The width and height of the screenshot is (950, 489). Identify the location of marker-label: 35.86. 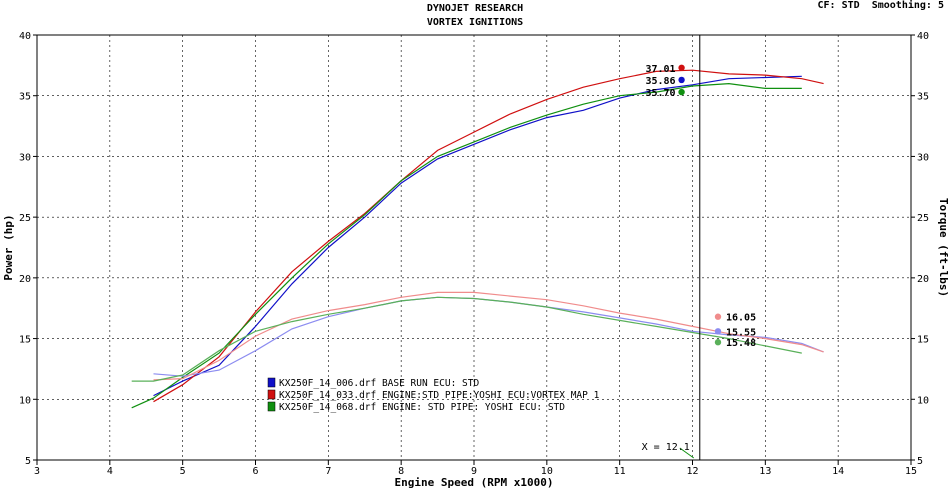
(660, 81).